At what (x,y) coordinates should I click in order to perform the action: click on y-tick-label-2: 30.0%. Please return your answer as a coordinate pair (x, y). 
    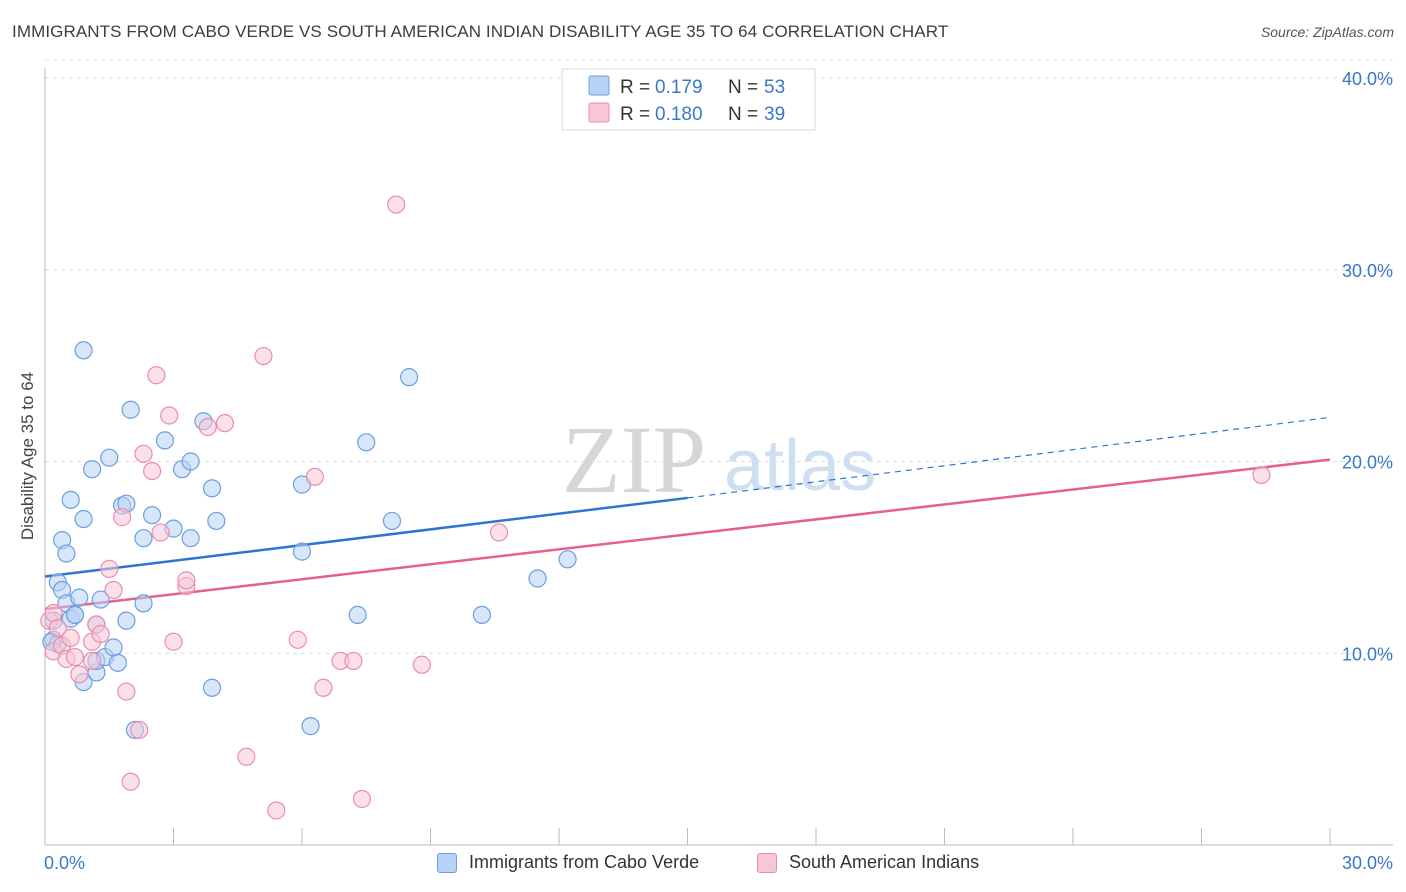
    Looking at the image, I should click on (1367, 271).